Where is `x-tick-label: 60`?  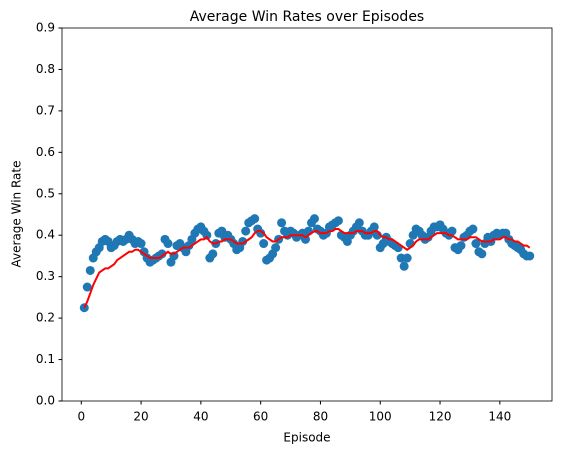
x-tick-label: 60 is located at coordinates (260, 417).